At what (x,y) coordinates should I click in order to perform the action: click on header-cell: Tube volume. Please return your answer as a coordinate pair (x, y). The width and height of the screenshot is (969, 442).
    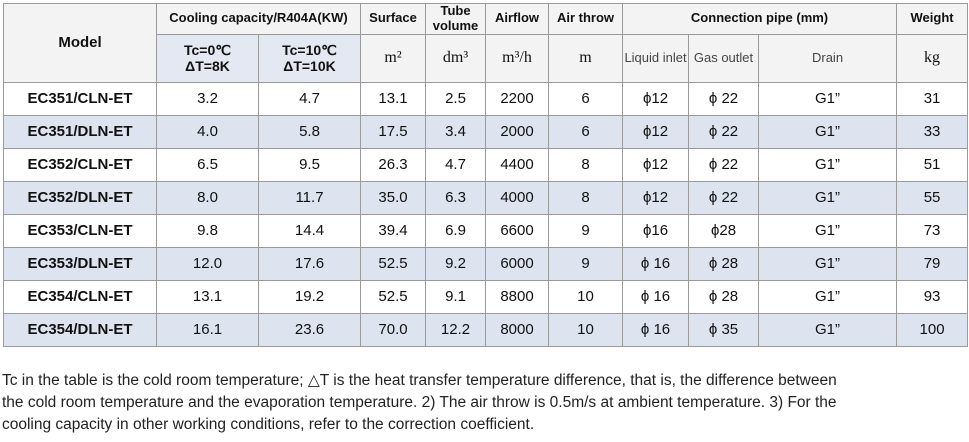
    Looking at the image, I should click on (456, 19).